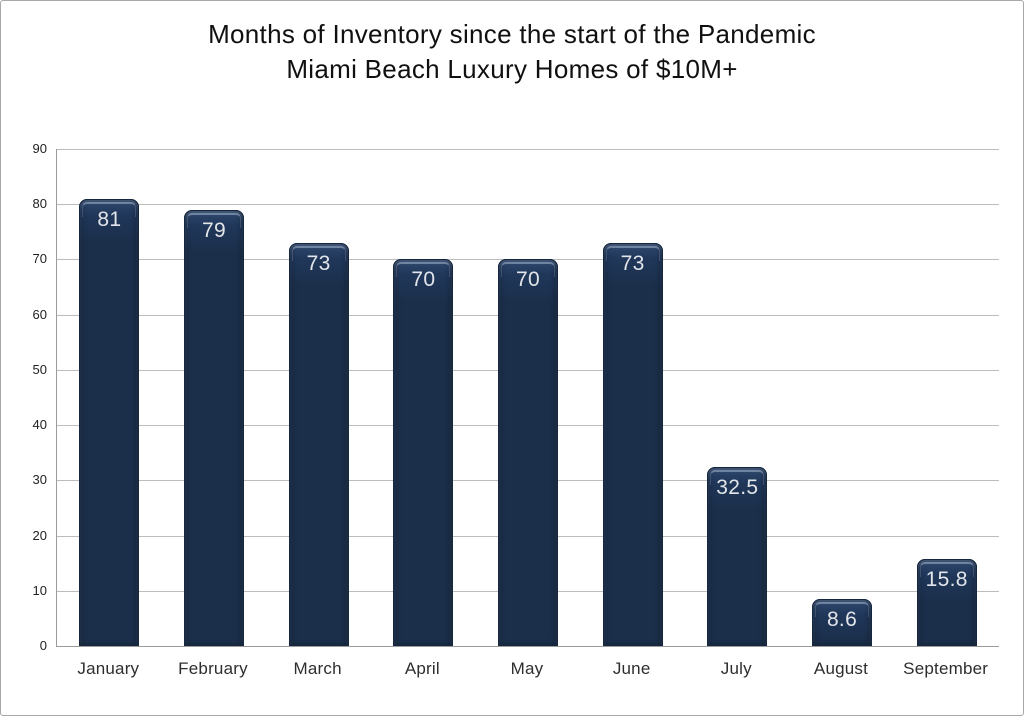  I want to click on x-axis-category-label: April, so click(422, 668).